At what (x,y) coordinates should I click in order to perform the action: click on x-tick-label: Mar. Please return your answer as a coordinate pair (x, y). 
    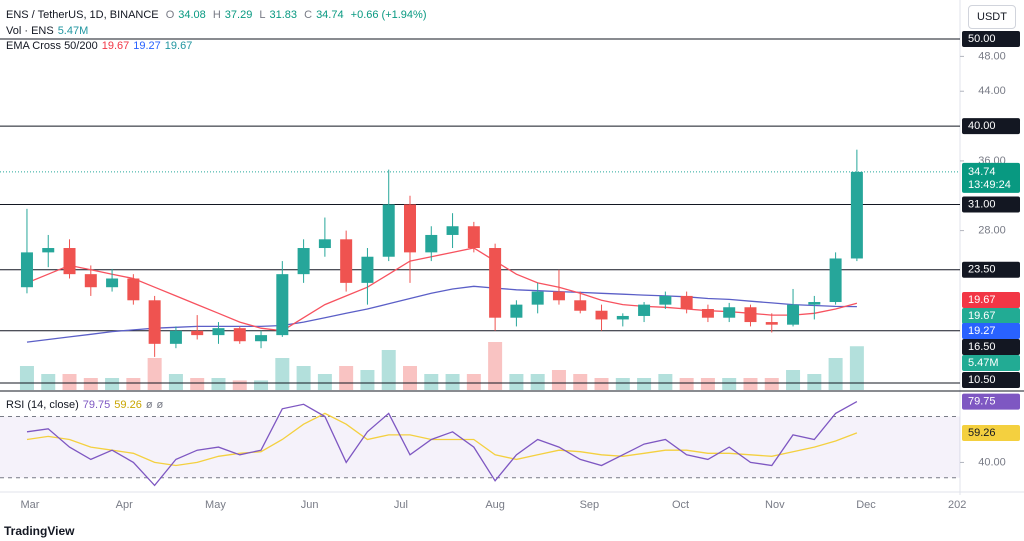
    Looking at the image, I should click on (30, 505).